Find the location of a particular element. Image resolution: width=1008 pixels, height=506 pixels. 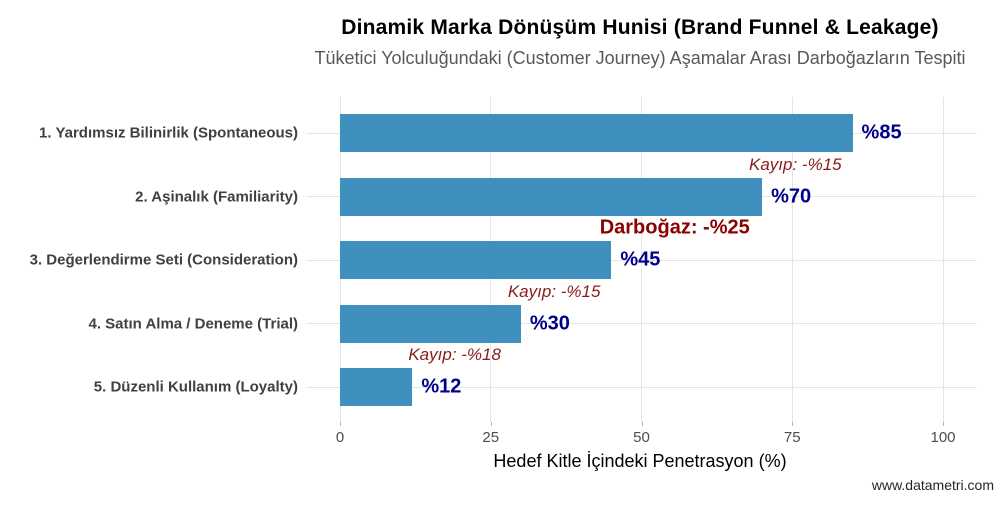

x-axis-title: Hedef Kitle İçindeki Penetrasyon (%) is located at coordinates (640, 461).